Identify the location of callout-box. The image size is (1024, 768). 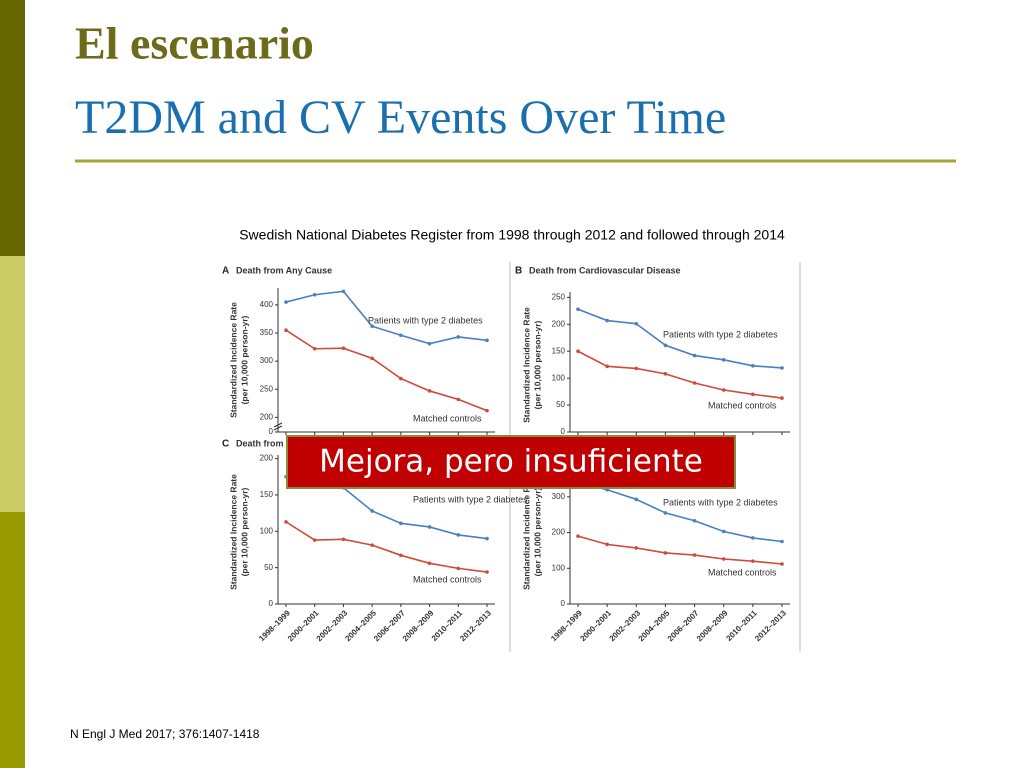
(511, 462).